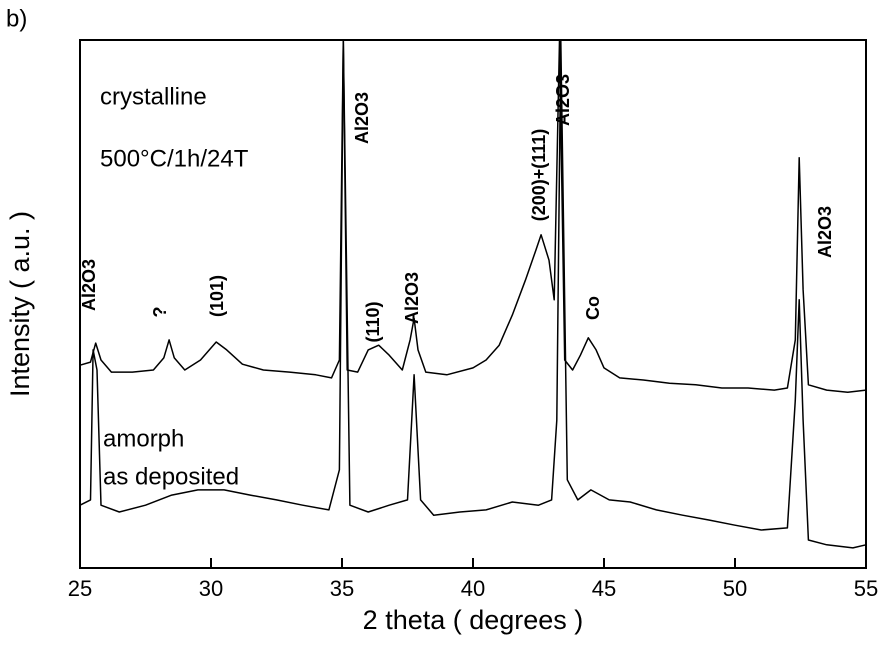  What do you see at coordinates (171, 476) in the screenshot?
I see `annotation: as deposited` at bounding box center [171, 476].